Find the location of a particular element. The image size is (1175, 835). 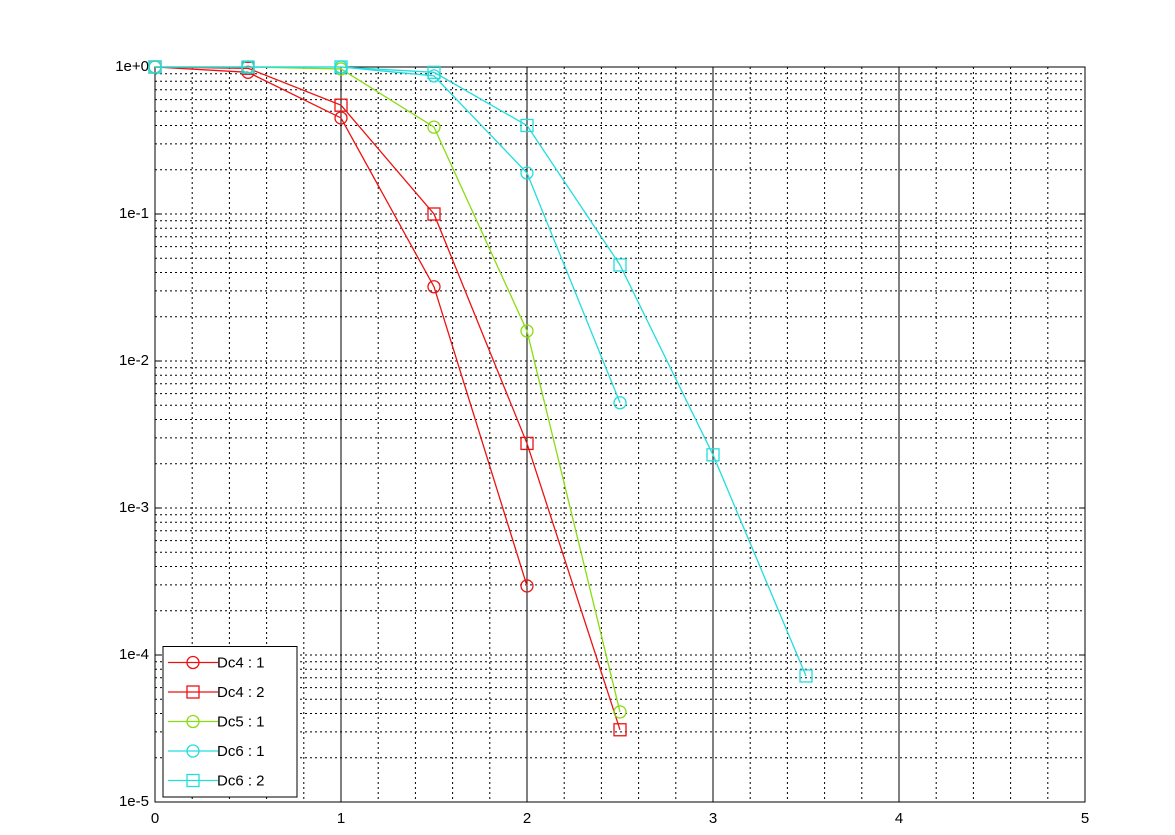

x-tick-label: 5 is located at coordinates (1085, 818).